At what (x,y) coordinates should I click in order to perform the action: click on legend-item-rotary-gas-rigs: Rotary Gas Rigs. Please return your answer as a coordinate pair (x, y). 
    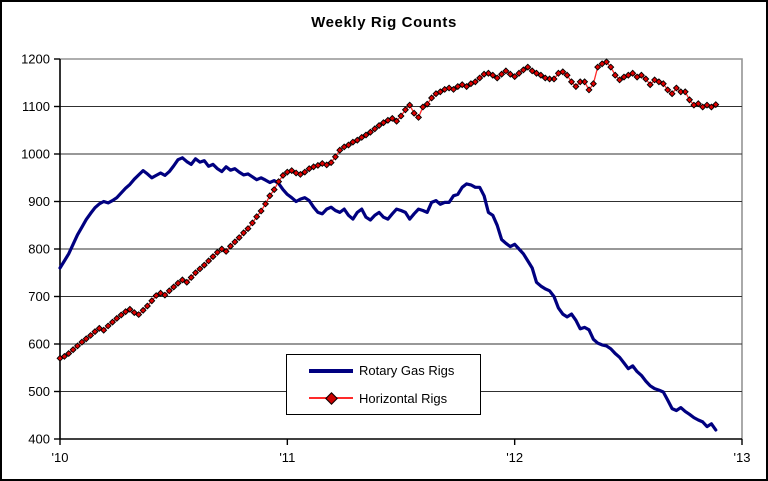
    Looking at the image, I should click on (394, 371).